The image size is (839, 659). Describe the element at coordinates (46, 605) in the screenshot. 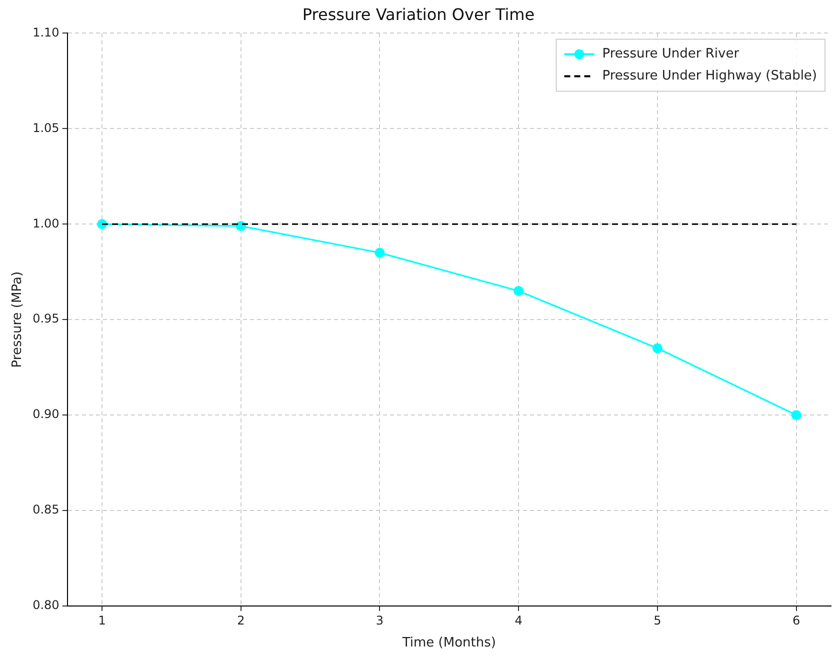

I see `y-tick-label: 0.80` at that location.